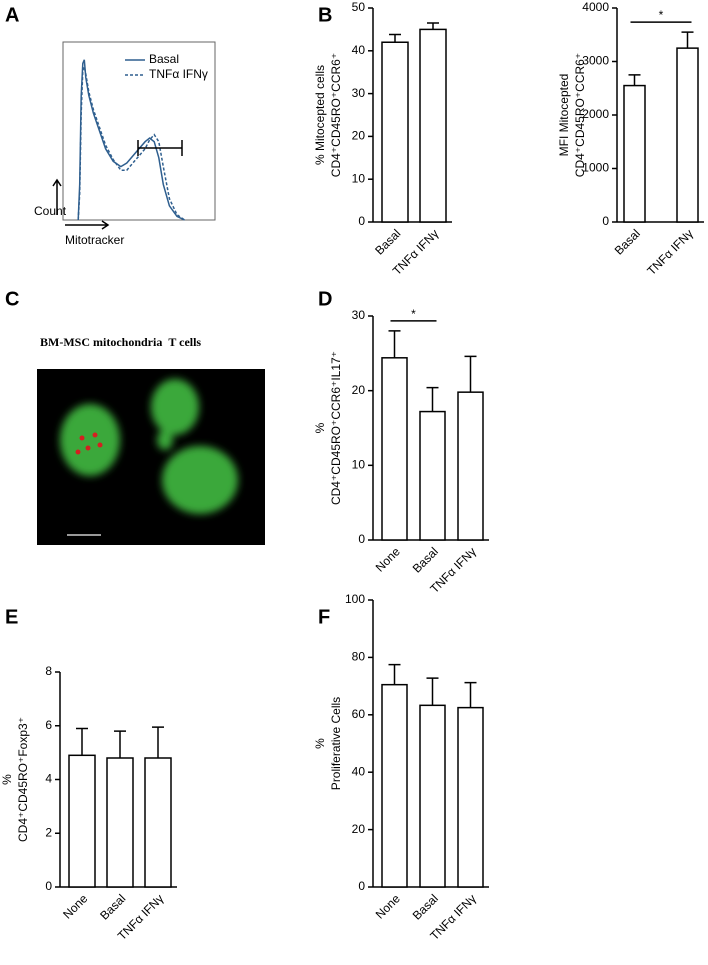 Image resolution: width=708 pixels, height=965 pixels. I want to click on y-axis-label: CD4⁺CD45RO⁺CCR6⁺IL17⁺, so click(336, 428).